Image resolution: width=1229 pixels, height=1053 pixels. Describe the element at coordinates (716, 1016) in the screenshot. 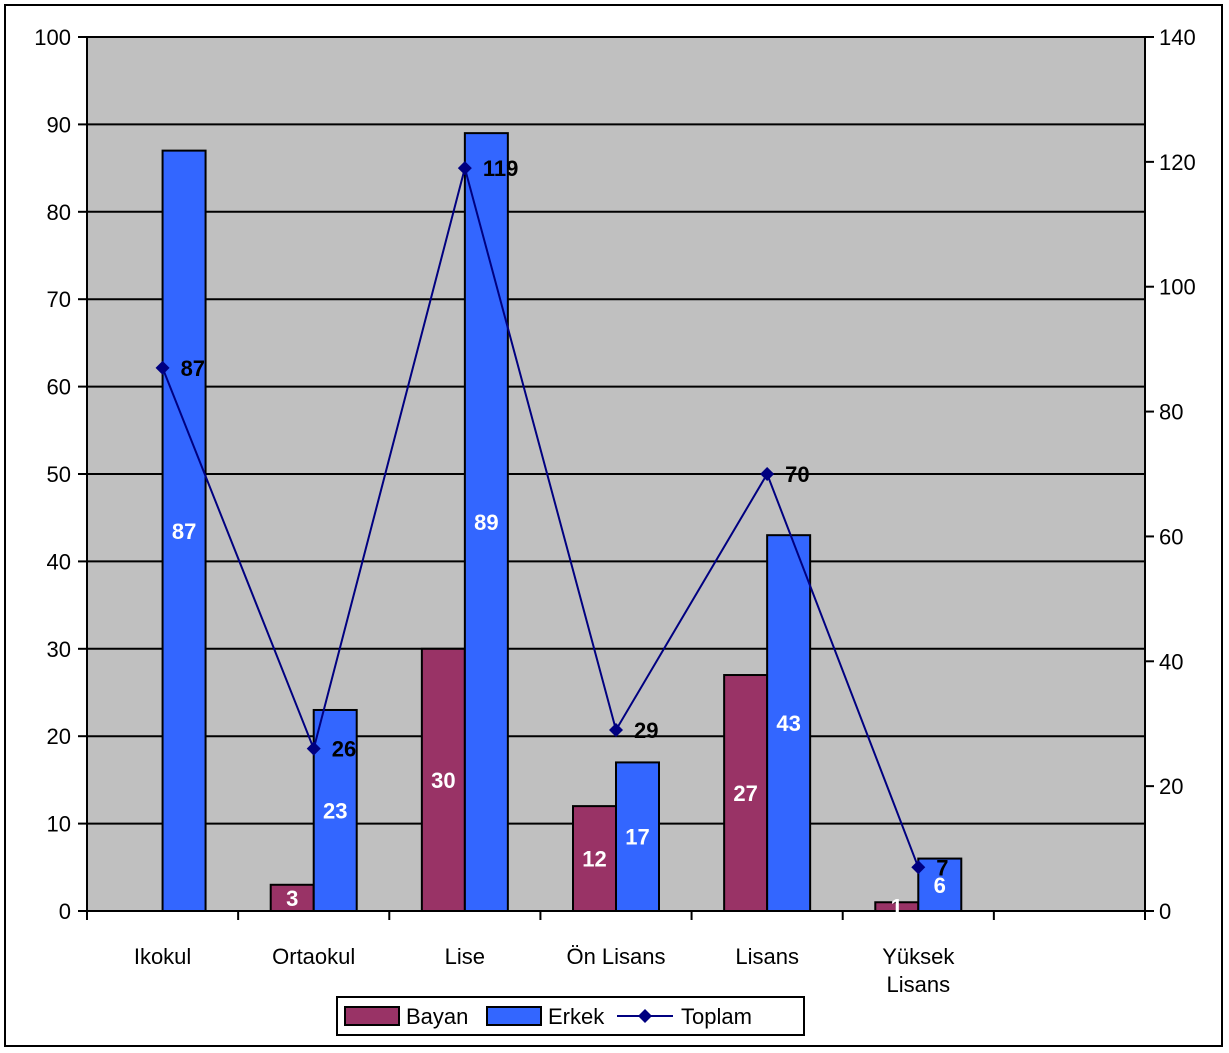

I see `legend-label-toplam: Toplam` at that location.